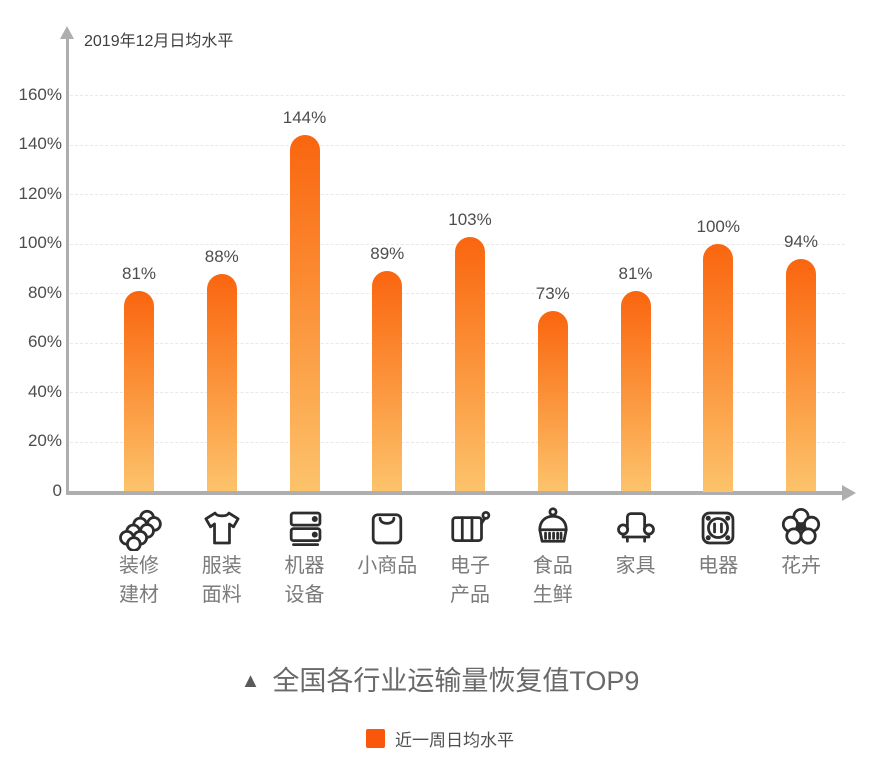  I want to click on bar-value-label: 100%, so click(718, 226).